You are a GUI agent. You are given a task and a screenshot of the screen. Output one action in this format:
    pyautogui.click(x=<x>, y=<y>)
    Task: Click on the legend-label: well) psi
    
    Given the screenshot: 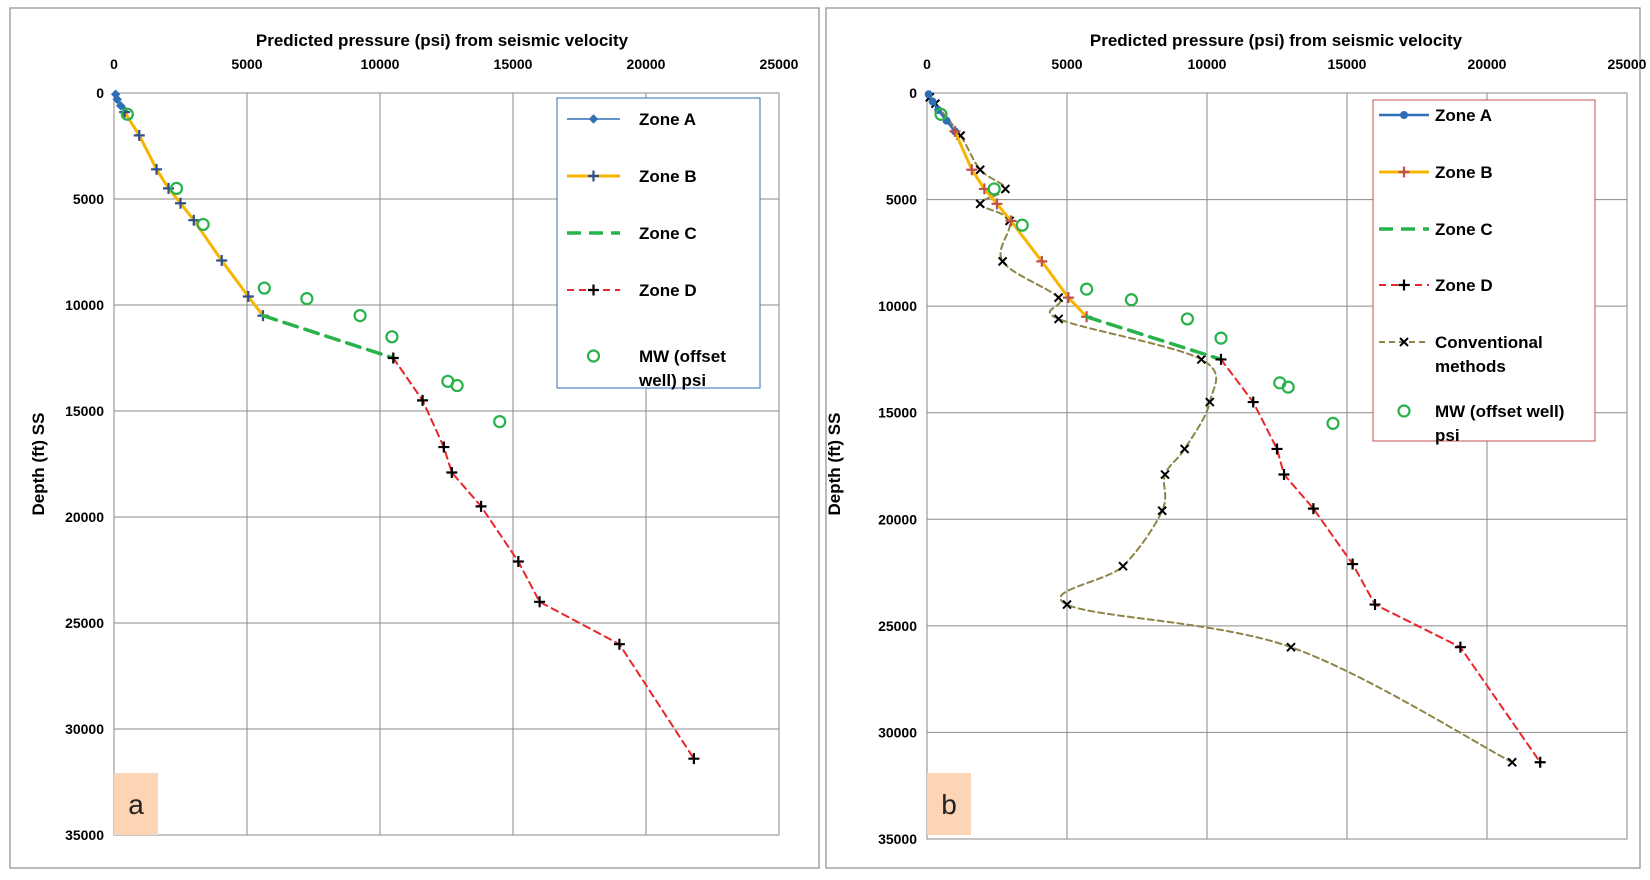 What is the action you would take?
    pyautogui.click(x=672, y=380)
    